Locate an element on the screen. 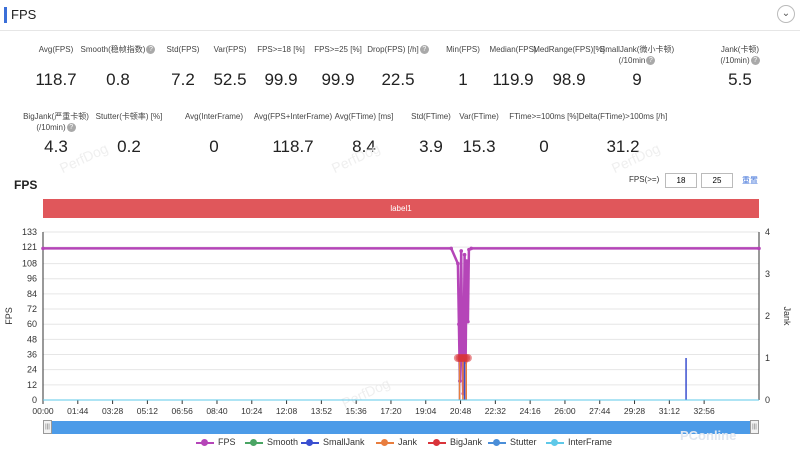  metric-label: Var(FTime) is located at coordinates (479, 116).